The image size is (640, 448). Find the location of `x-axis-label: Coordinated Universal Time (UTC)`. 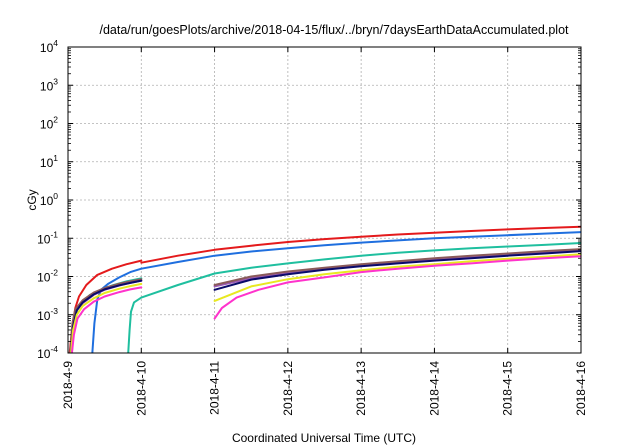

x-axis-label: Coordinated Universal Time (UTC) is located at coordinates (324, 438).